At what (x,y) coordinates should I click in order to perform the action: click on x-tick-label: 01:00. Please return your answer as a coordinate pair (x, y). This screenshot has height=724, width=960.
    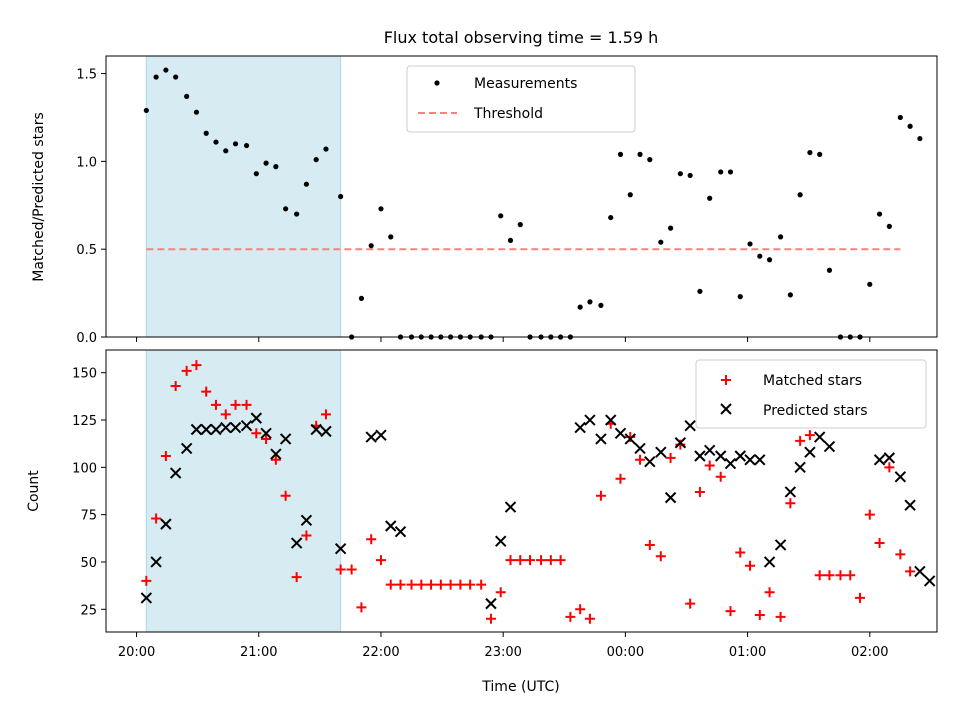
    Looking at the image, I should click on (747, 652).